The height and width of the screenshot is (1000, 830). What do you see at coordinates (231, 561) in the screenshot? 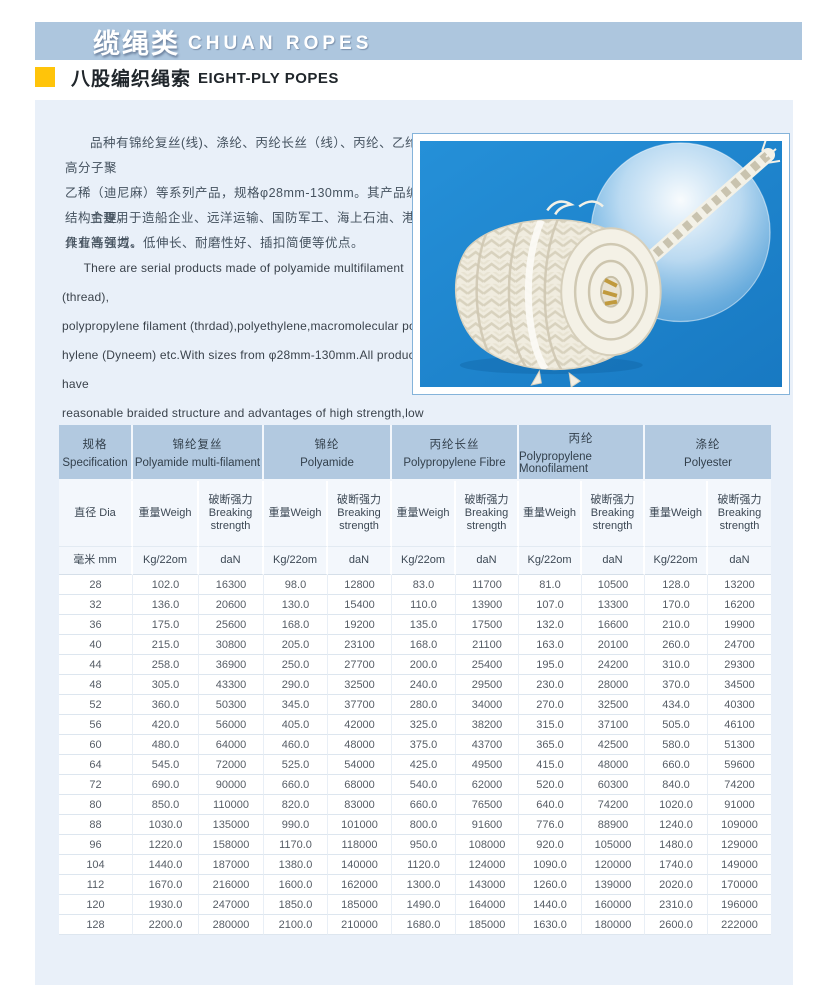
I see `unit-cell-strength: daN` at bounding box center [231, 561].